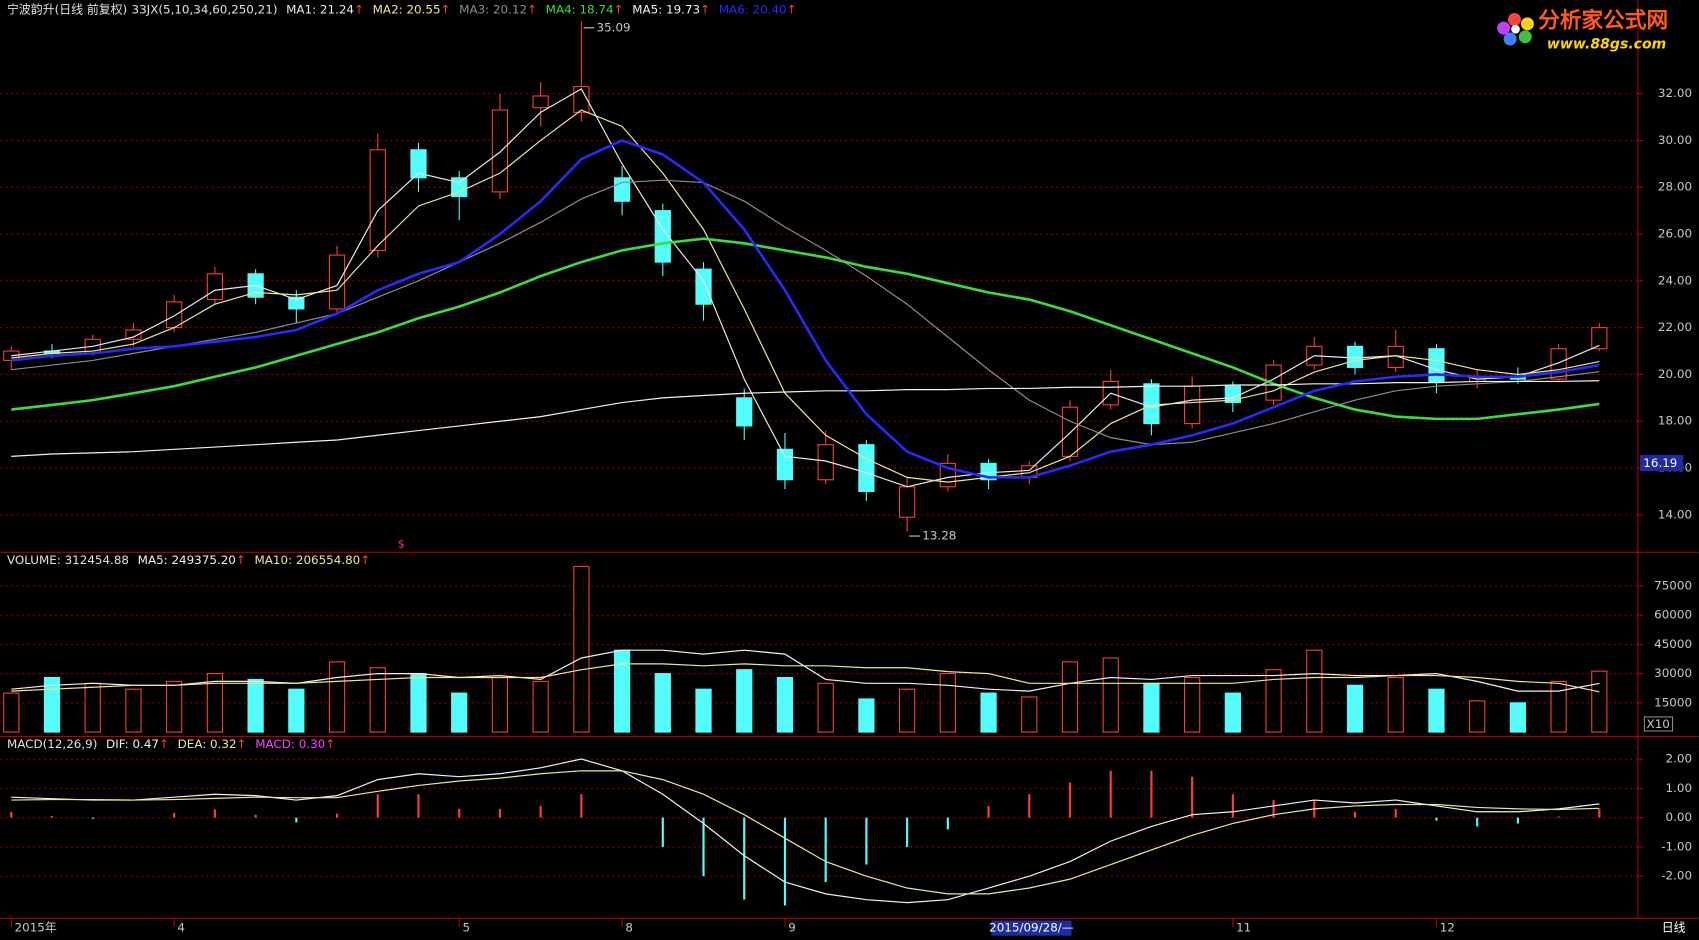  I want to click on header-text: 宁波韵升(日线 前复权), so click(67, 9).